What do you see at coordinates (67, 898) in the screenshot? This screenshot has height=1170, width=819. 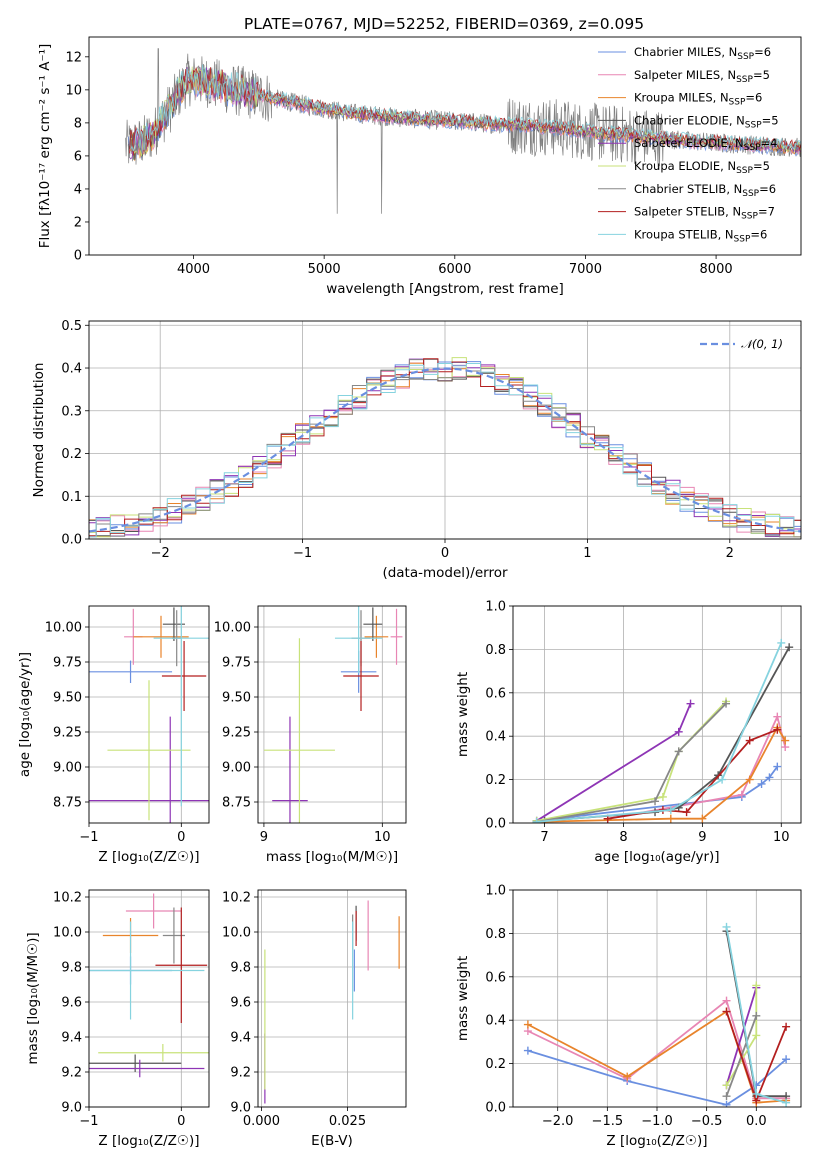 I see `y-tick-label: 10.2` at bounding box center [67, 898].